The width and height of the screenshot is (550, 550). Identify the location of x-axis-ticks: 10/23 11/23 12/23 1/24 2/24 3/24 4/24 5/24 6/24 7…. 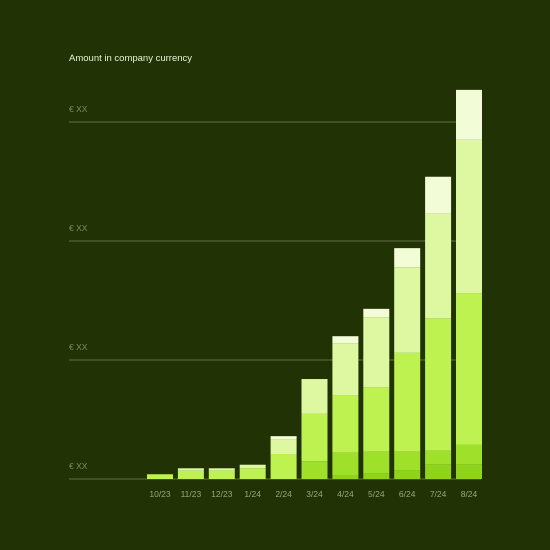
(313, 494).